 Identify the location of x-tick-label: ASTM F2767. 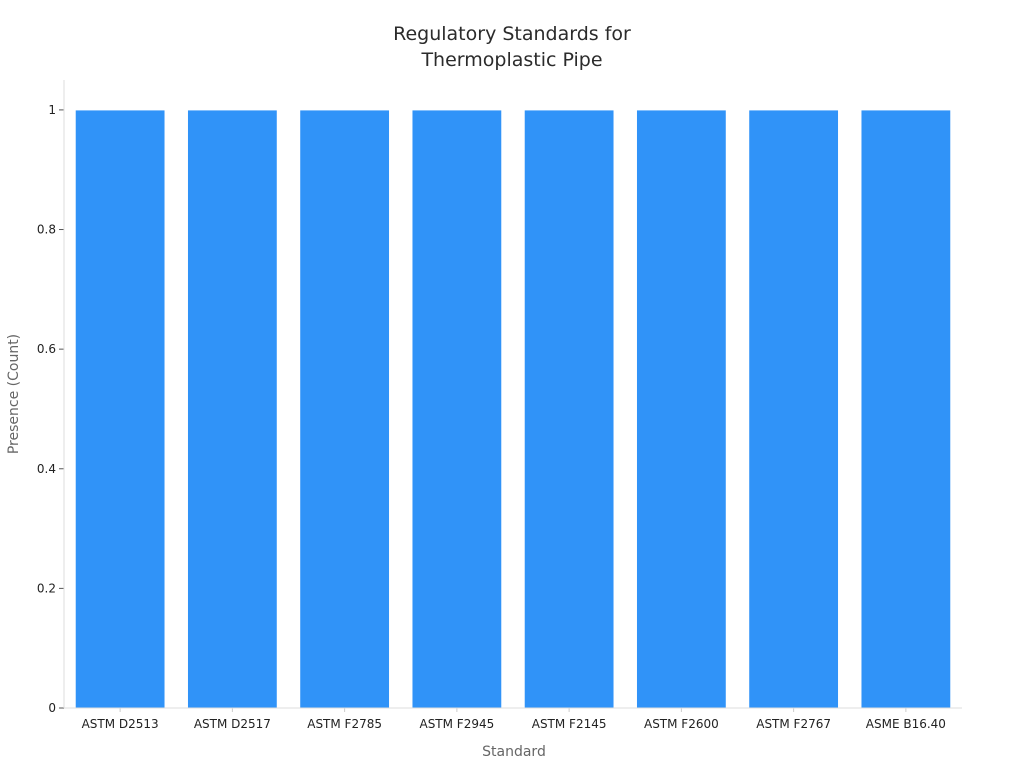
(793, 724).